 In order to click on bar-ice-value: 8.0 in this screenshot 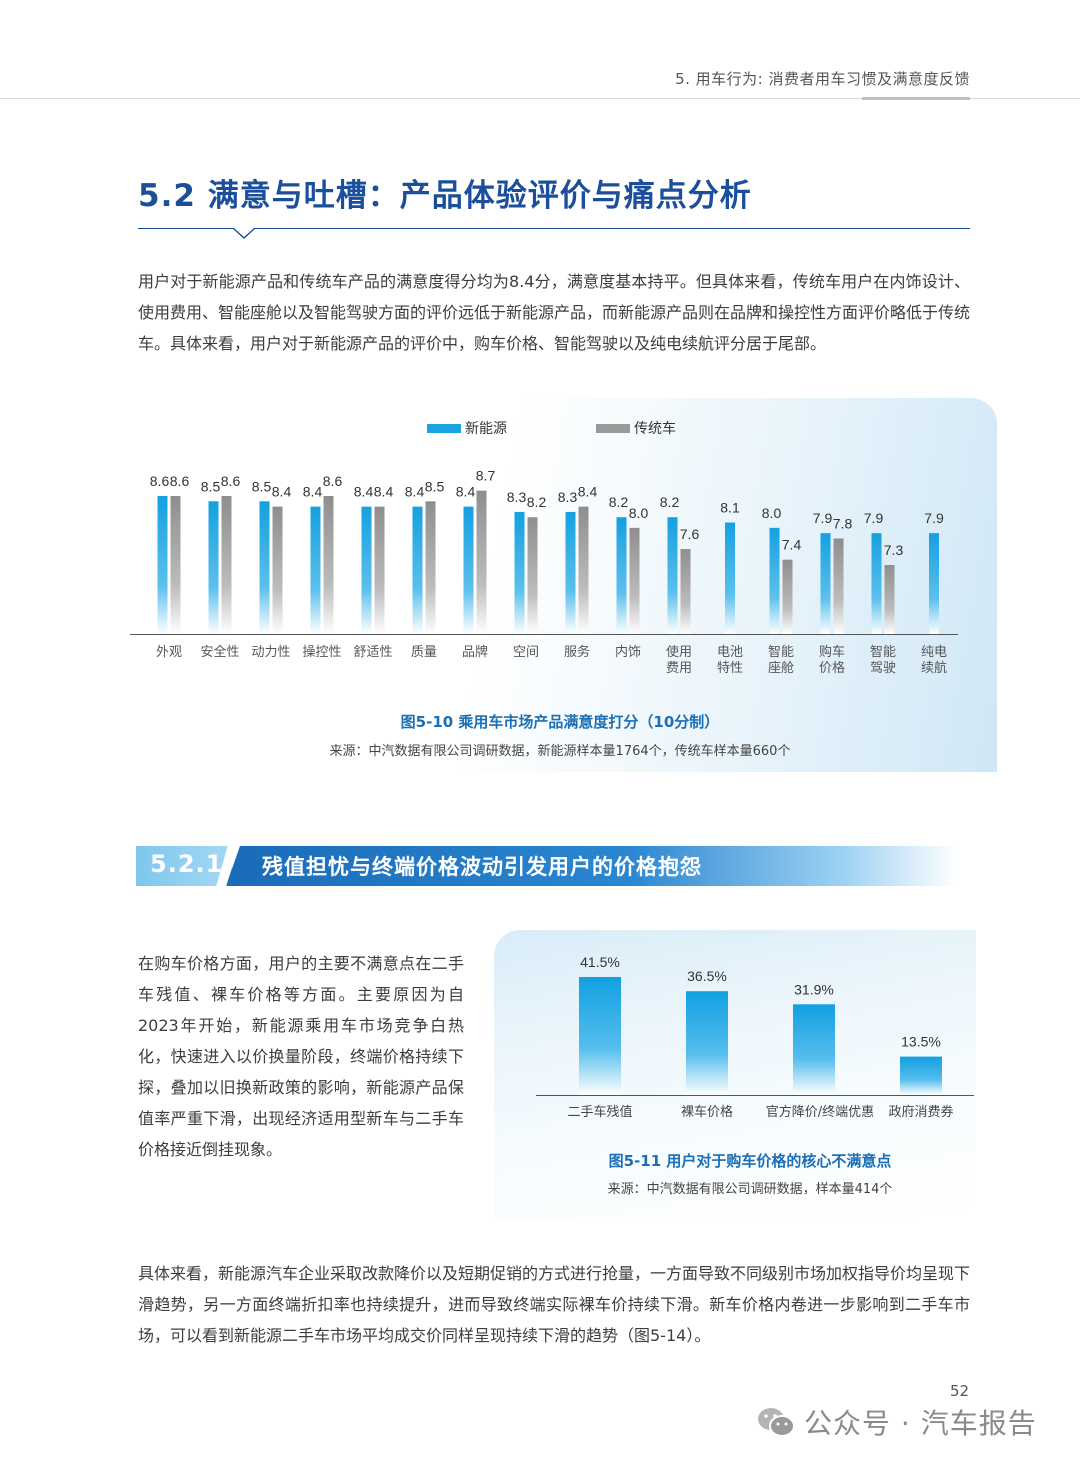, I will do `click(639, 513)`.